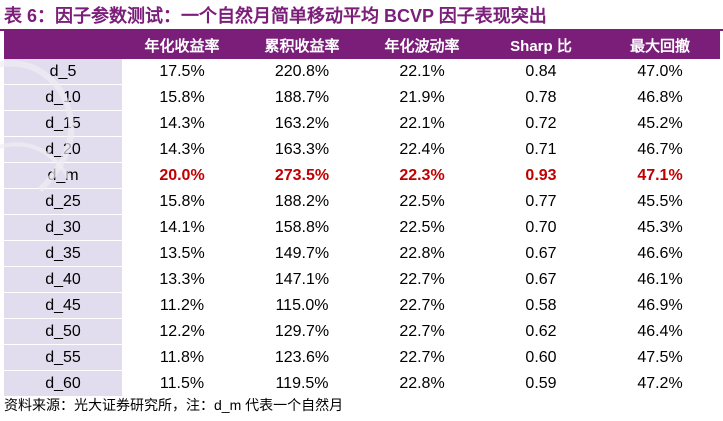 The width and height of the screenshot is (723, 421). I want to click on cell-sharp-ratio: 0.59, so click(541, 383).